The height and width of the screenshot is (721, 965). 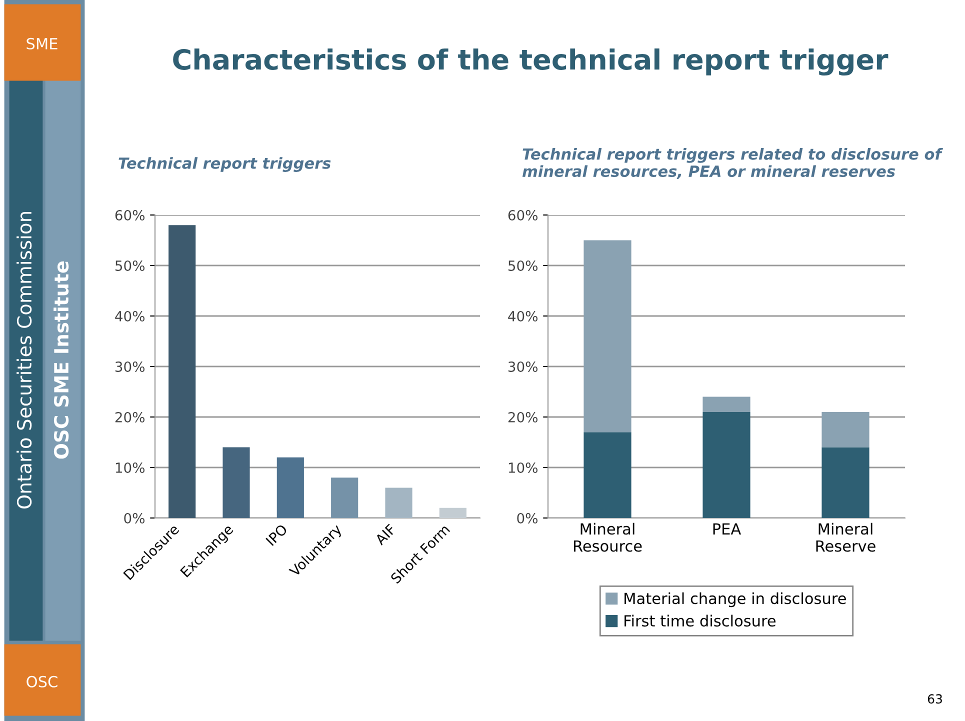 What do you see at coordinates (385, 535) in the screenshot?
I see `x-tick-label: AIF` at bounding box center [385, 535].